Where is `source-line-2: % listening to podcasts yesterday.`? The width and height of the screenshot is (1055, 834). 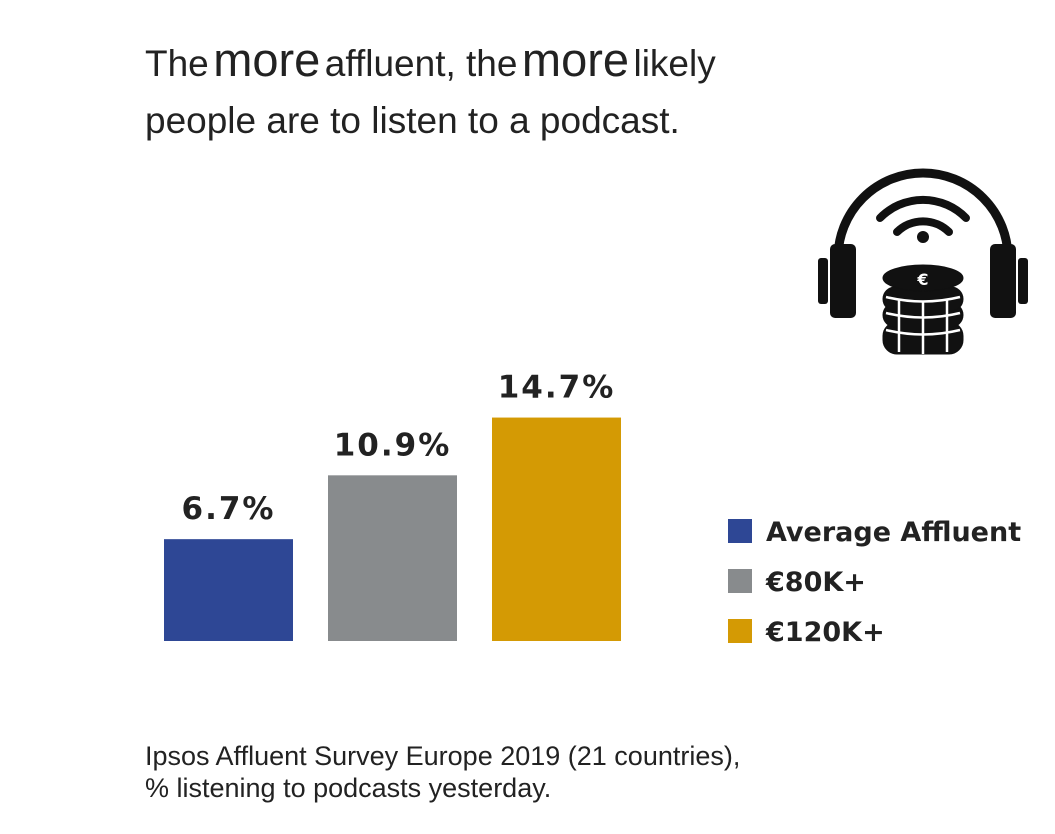 source-line-2: % listening to podcasts yesterday. is located at coordinates (348, 788).